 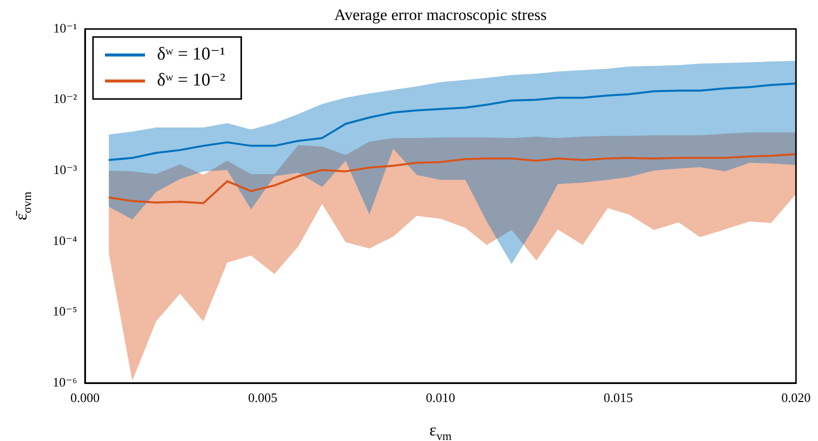 I want to click on x-tick-label: 0.010, so click(x=441, y=398).